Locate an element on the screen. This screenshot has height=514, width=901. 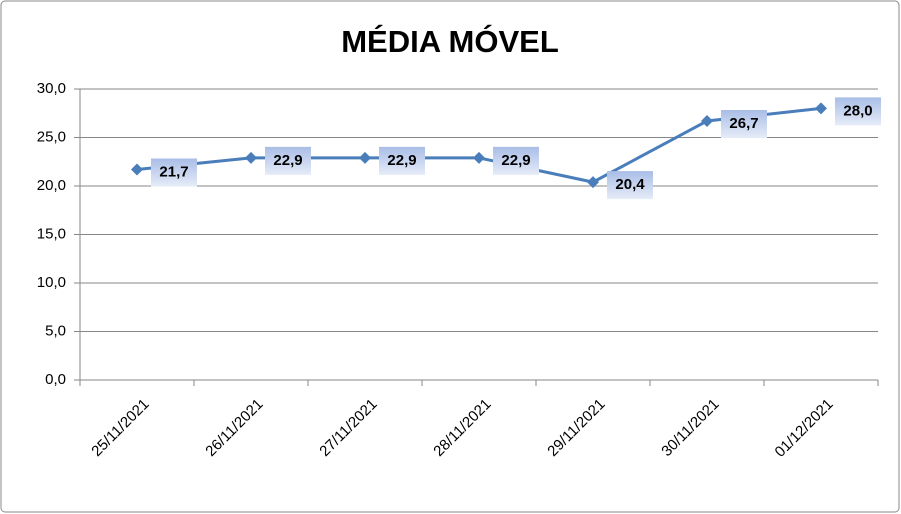
value-label: 21,7 is located at coordinates (173, 171).